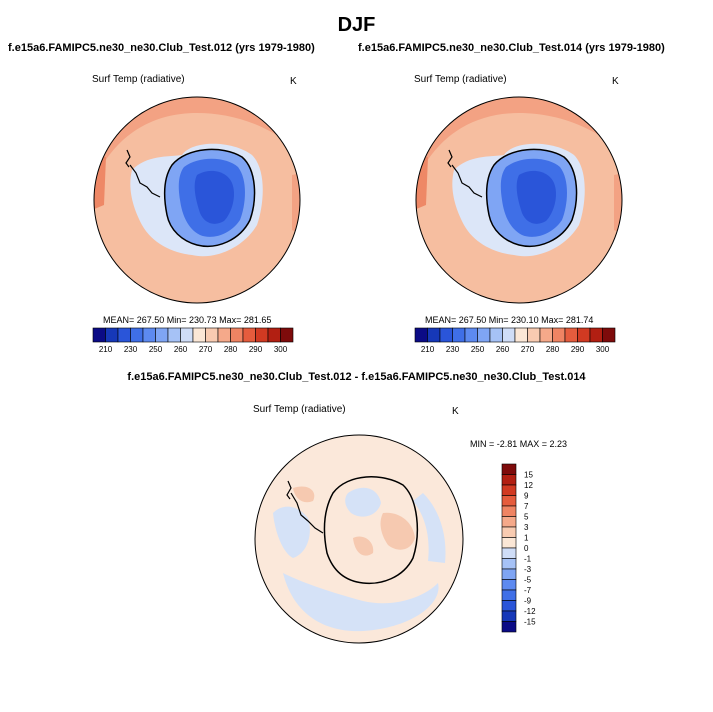  I want to click on diff-colorbar-tick-label: 9, so click(526, 496).